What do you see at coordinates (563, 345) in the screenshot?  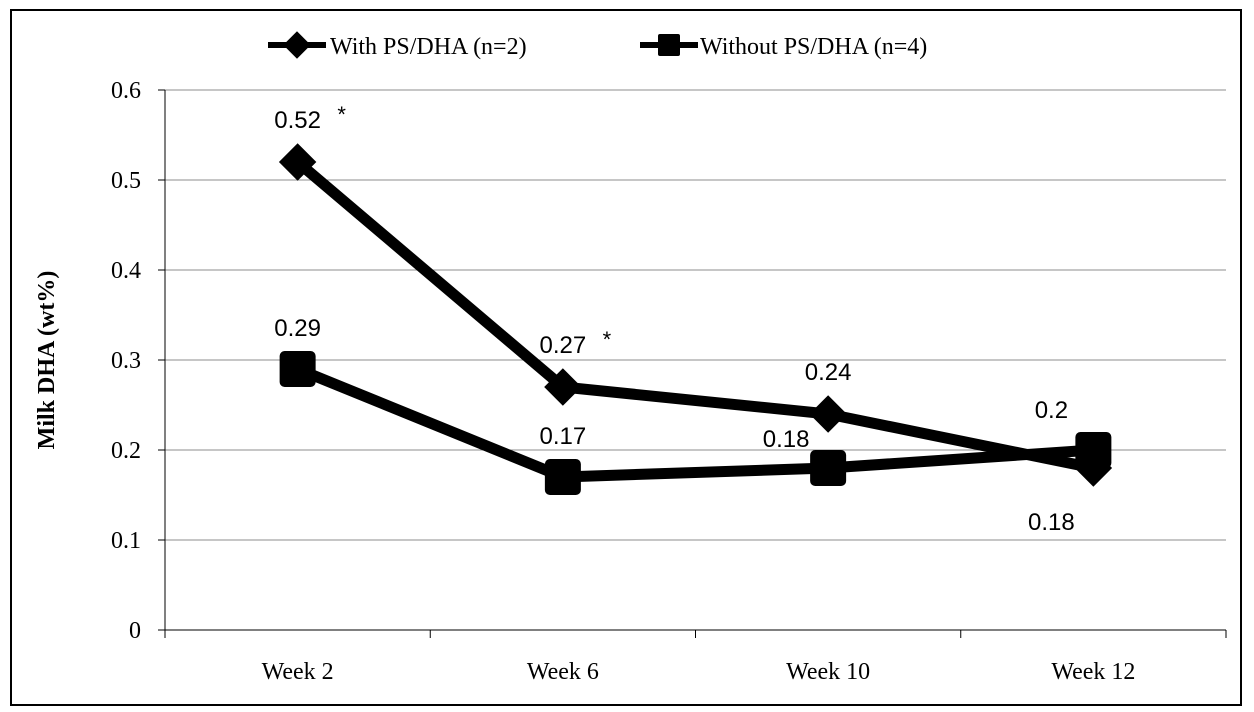 I see `data-label: 0.27` at bounding box center [563, 345].